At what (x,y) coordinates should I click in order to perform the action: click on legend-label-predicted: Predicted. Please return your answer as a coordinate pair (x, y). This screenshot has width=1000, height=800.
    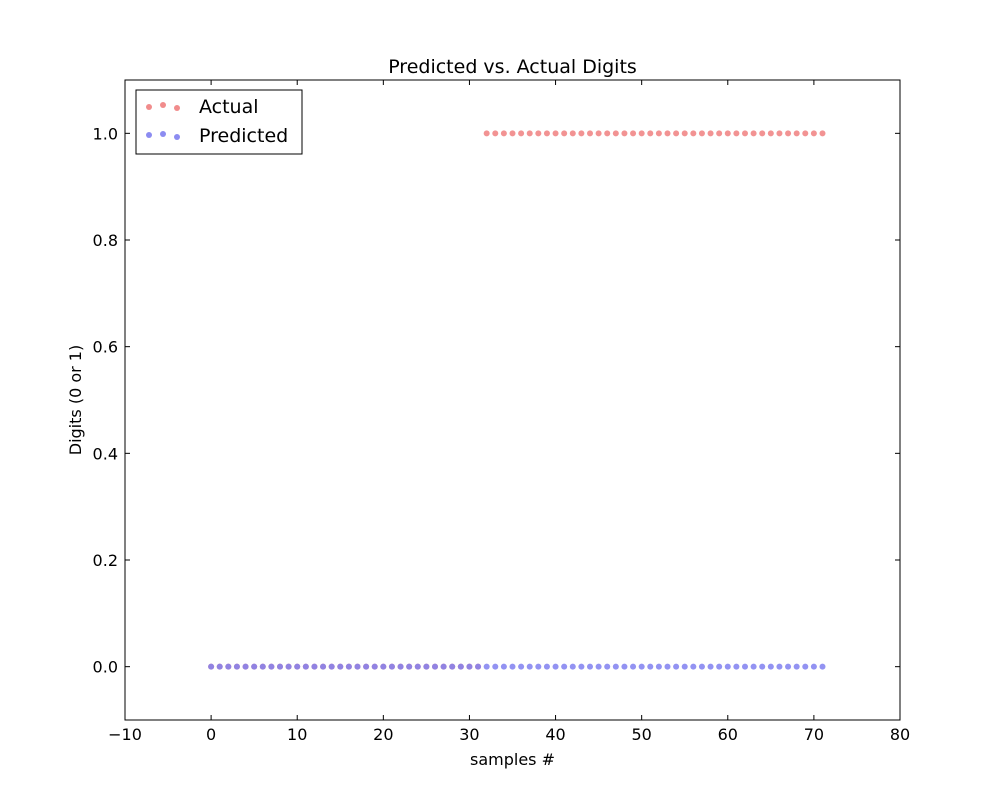
    Looking at the image, I should click on (243, 136).